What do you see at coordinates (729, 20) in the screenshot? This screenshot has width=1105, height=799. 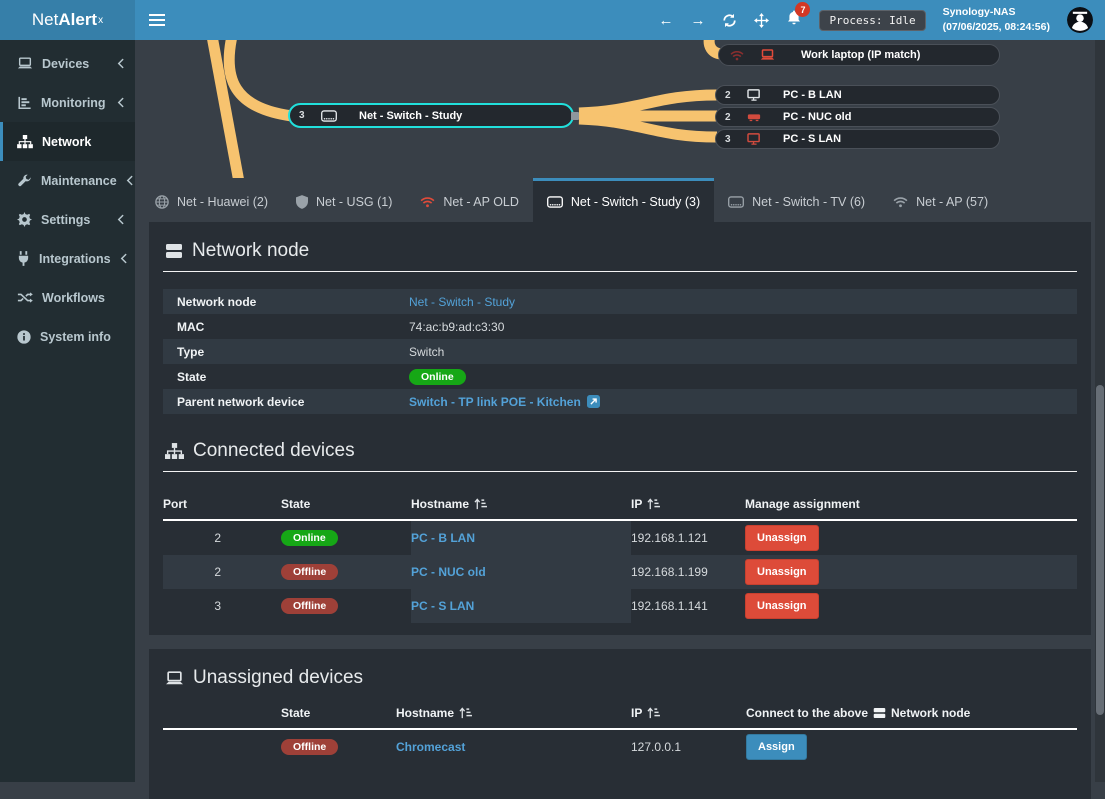 I see `refresh-icon` at bounding box center [729, 20].